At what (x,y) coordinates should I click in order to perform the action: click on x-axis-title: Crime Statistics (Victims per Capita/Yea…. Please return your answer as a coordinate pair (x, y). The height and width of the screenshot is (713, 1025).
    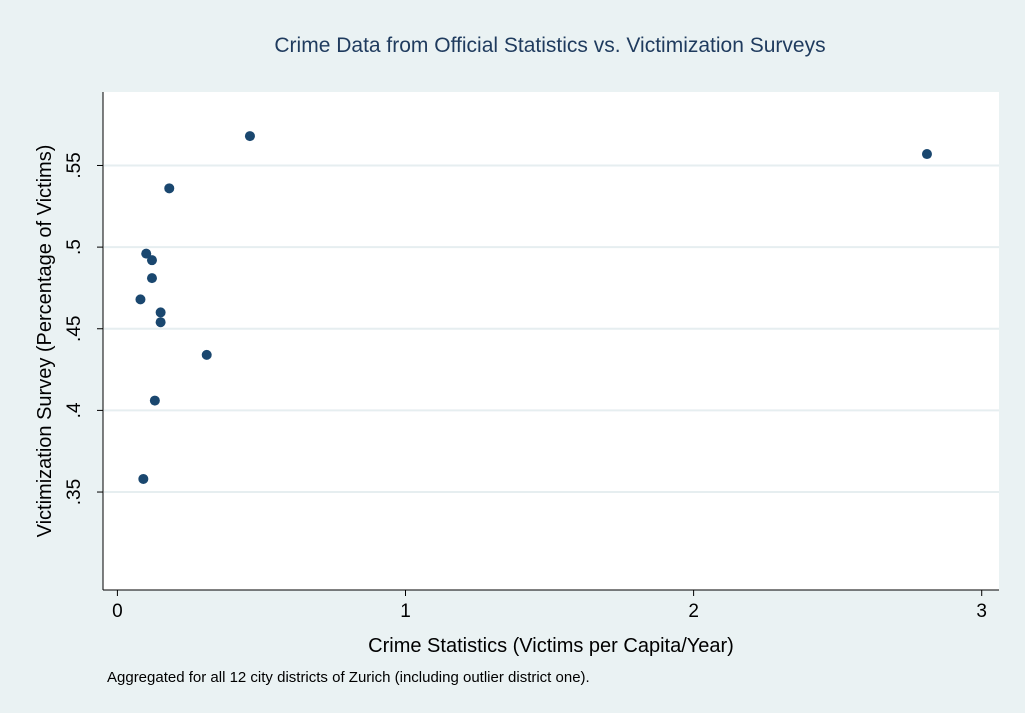
    Looking at the image, I should click on (551, 646).